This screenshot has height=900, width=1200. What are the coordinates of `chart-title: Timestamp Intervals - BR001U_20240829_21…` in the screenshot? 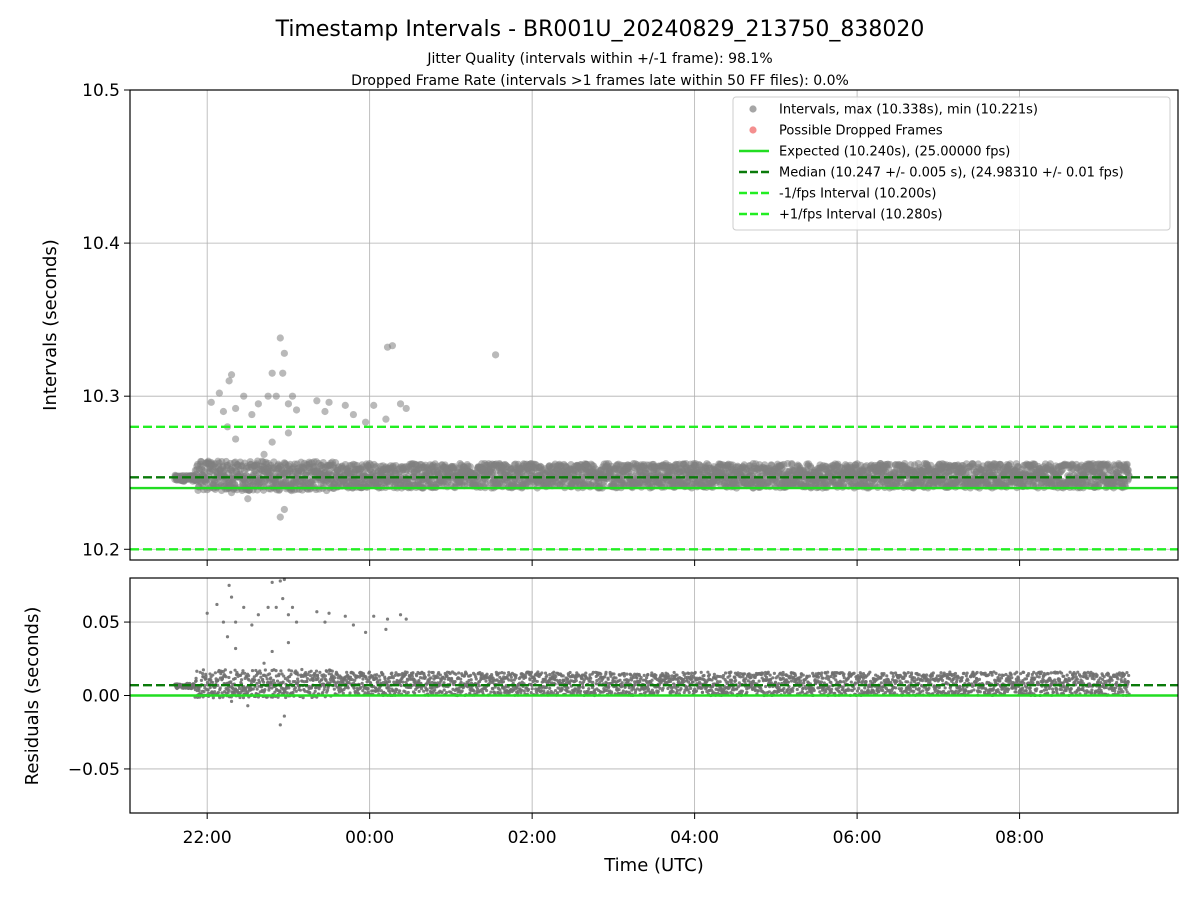 It's located at (600, 29).